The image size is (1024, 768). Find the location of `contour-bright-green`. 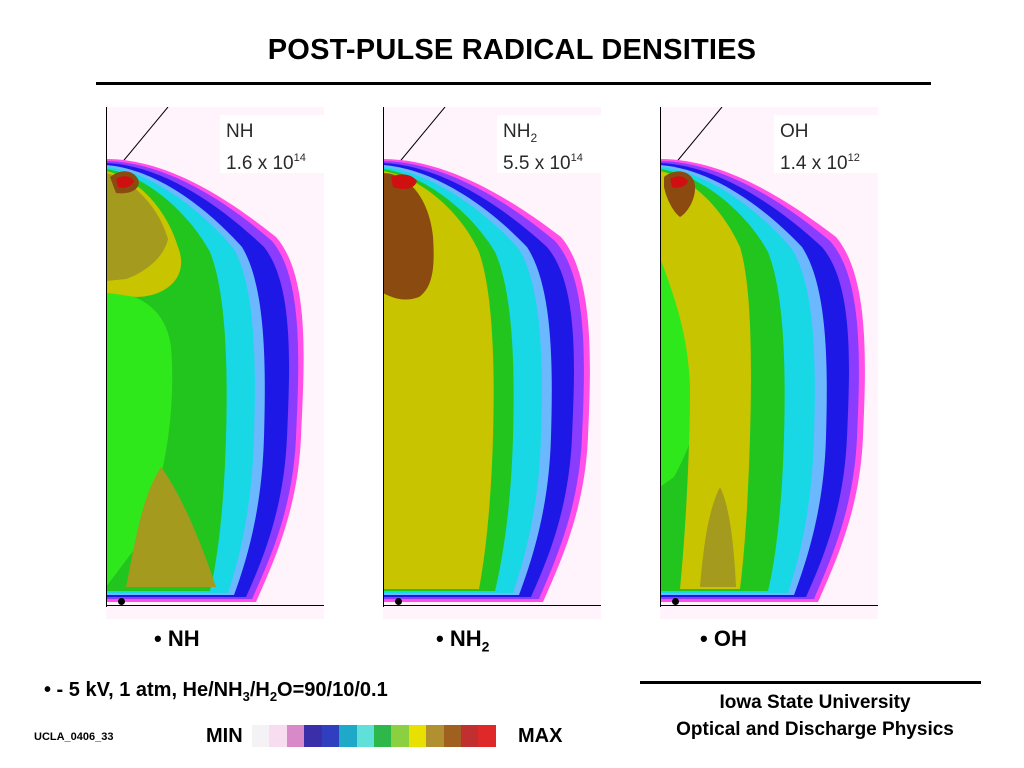

contour-bright-green is located at coordinates (139, 439).